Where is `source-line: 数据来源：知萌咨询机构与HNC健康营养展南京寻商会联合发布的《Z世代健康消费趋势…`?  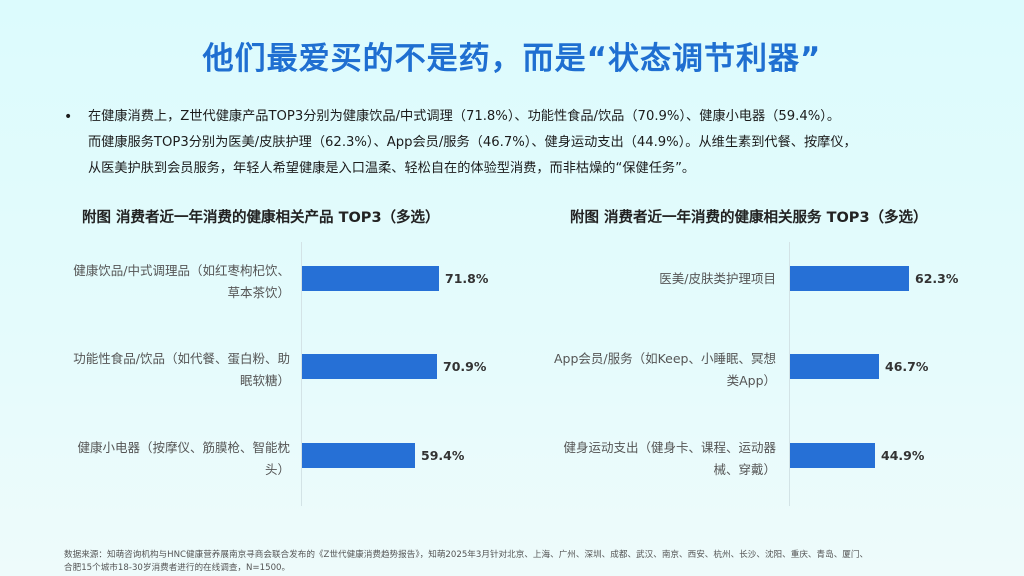 source-line: 数据来源：知萌咨询机构与HNC健康营养展南京寻商会联合发布的《Z世代健康消费趋势… is located at coordinates (466, 555).